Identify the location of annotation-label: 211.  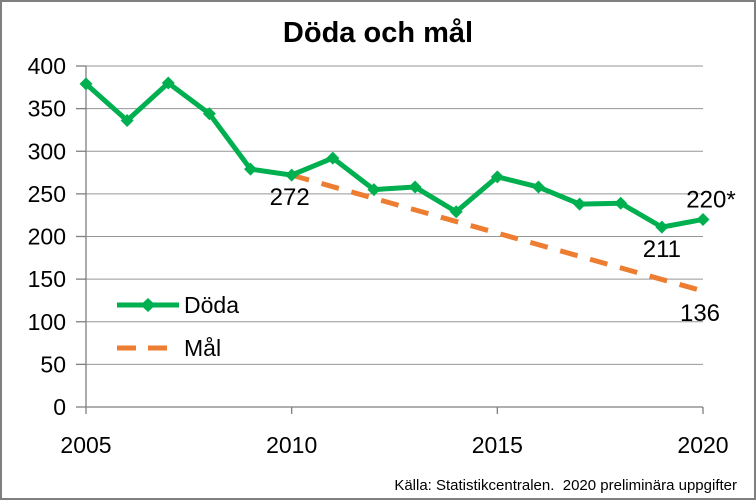
(662, 249).